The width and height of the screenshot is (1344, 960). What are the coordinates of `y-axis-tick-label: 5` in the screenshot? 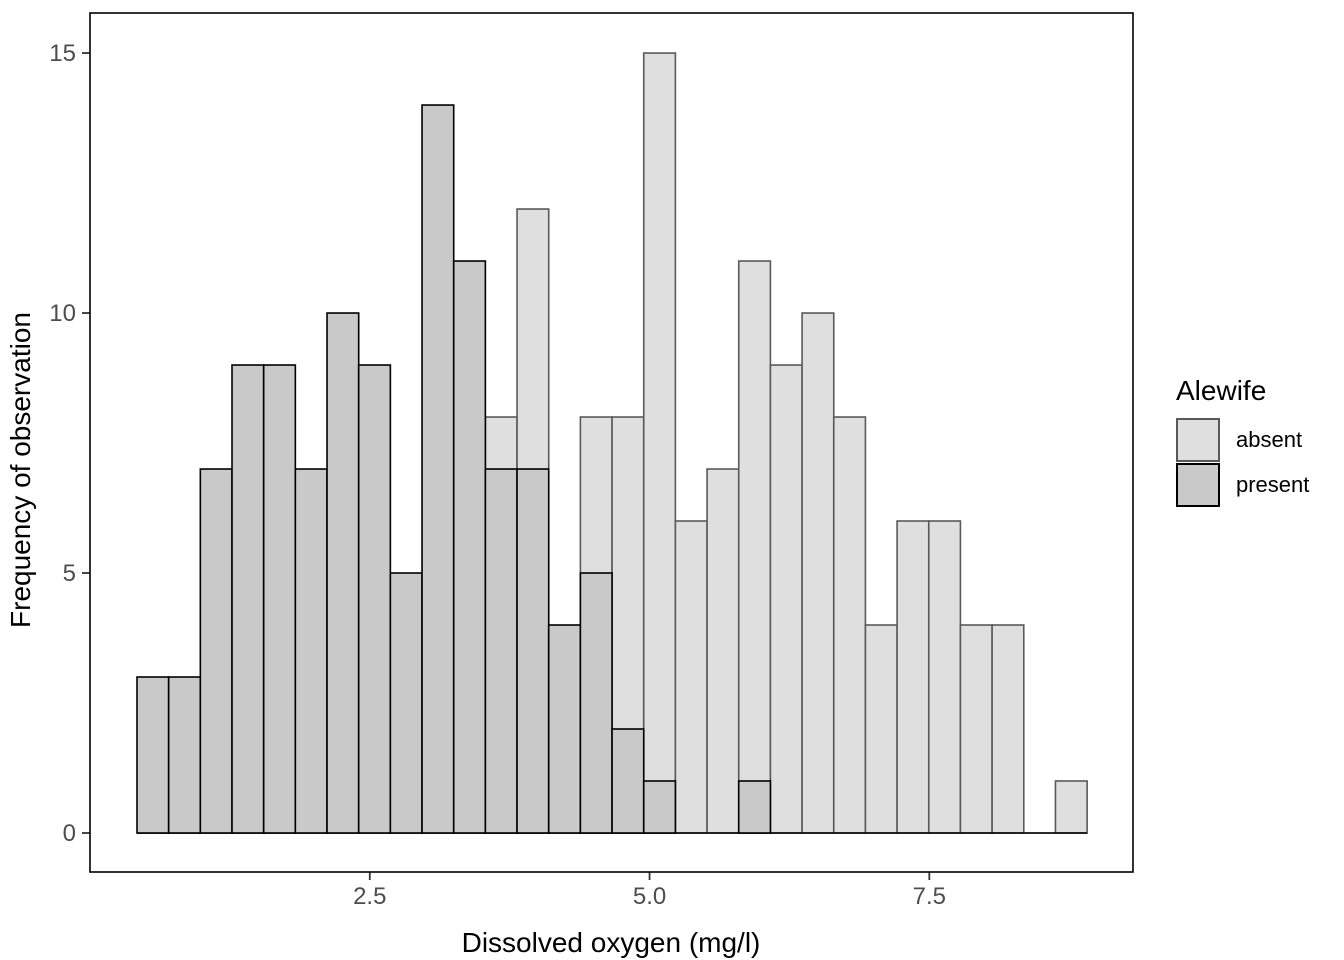 It's located at (69, 573).